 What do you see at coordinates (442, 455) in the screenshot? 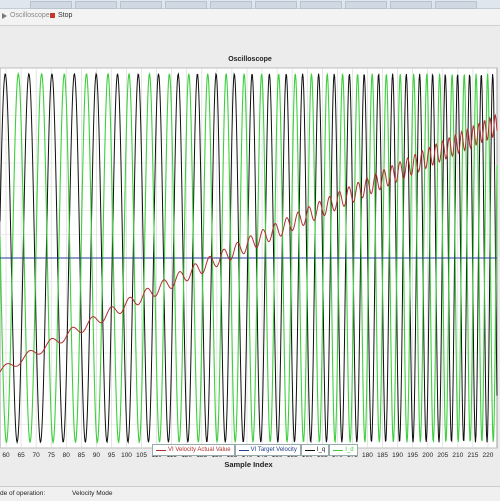
I see `x-tick-label: 205` at bounding box center [442, 455].